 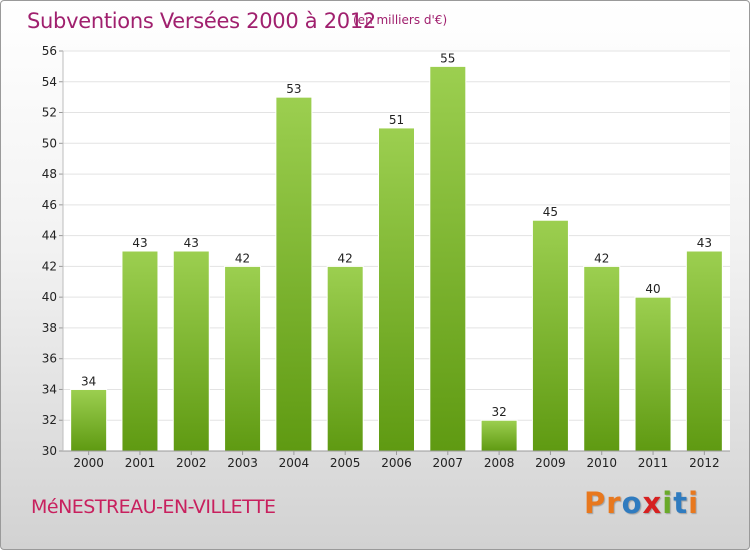 I want to click on bar-2005, so click(x=345, y=358).